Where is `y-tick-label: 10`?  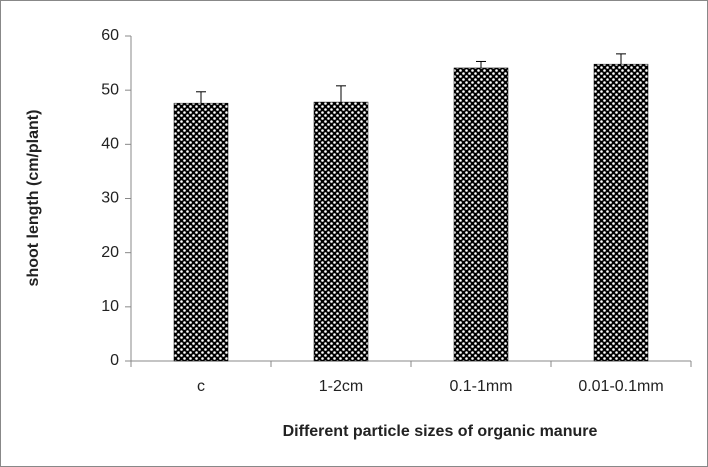
y-tick-label: 10 is located at coordinates (110, 306).